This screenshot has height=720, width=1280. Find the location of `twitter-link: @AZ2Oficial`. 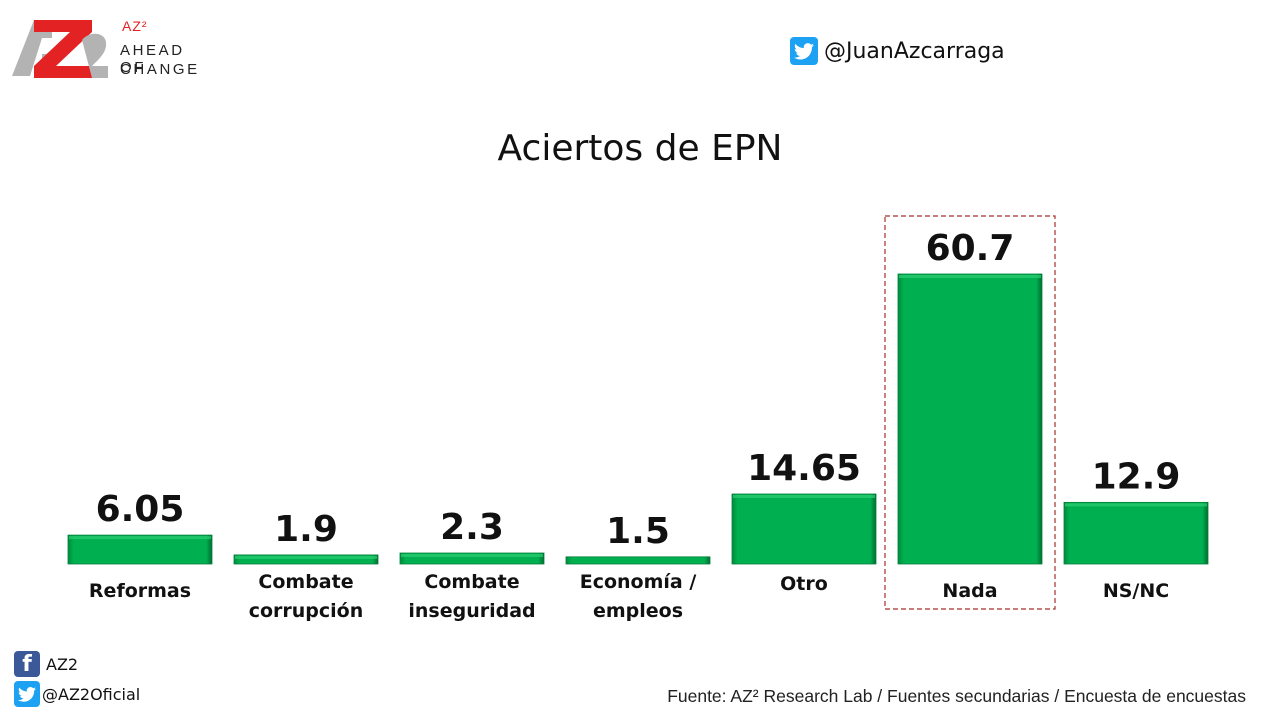

twitter-link: @AZ2Oficial is located at coordinates (77, 694).